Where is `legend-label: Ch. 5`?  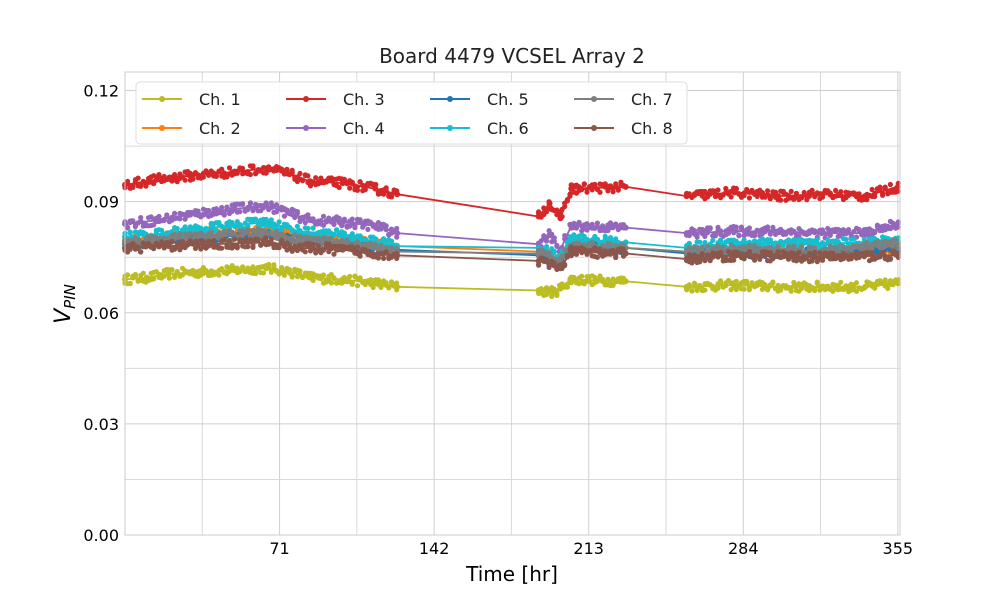
legend-label: Ch. 5 is located at coordinates (508, 99).